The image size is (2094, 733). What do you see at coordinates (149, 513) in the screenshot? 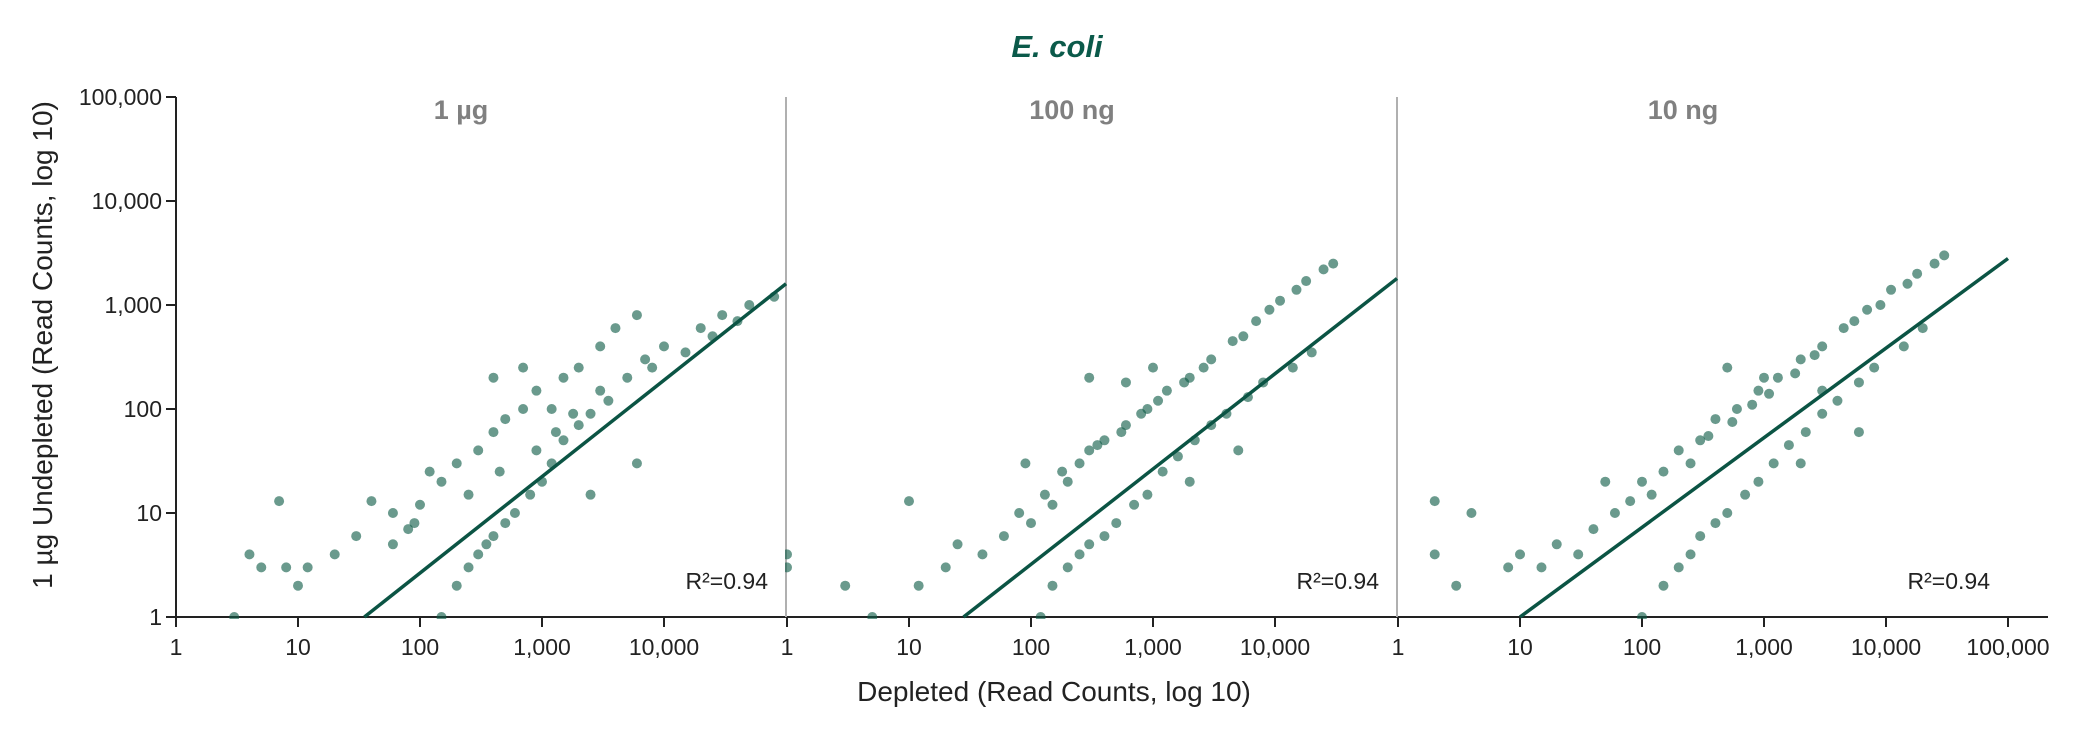
I see `y-tick-label: 10` at bounding box center [149, 513].